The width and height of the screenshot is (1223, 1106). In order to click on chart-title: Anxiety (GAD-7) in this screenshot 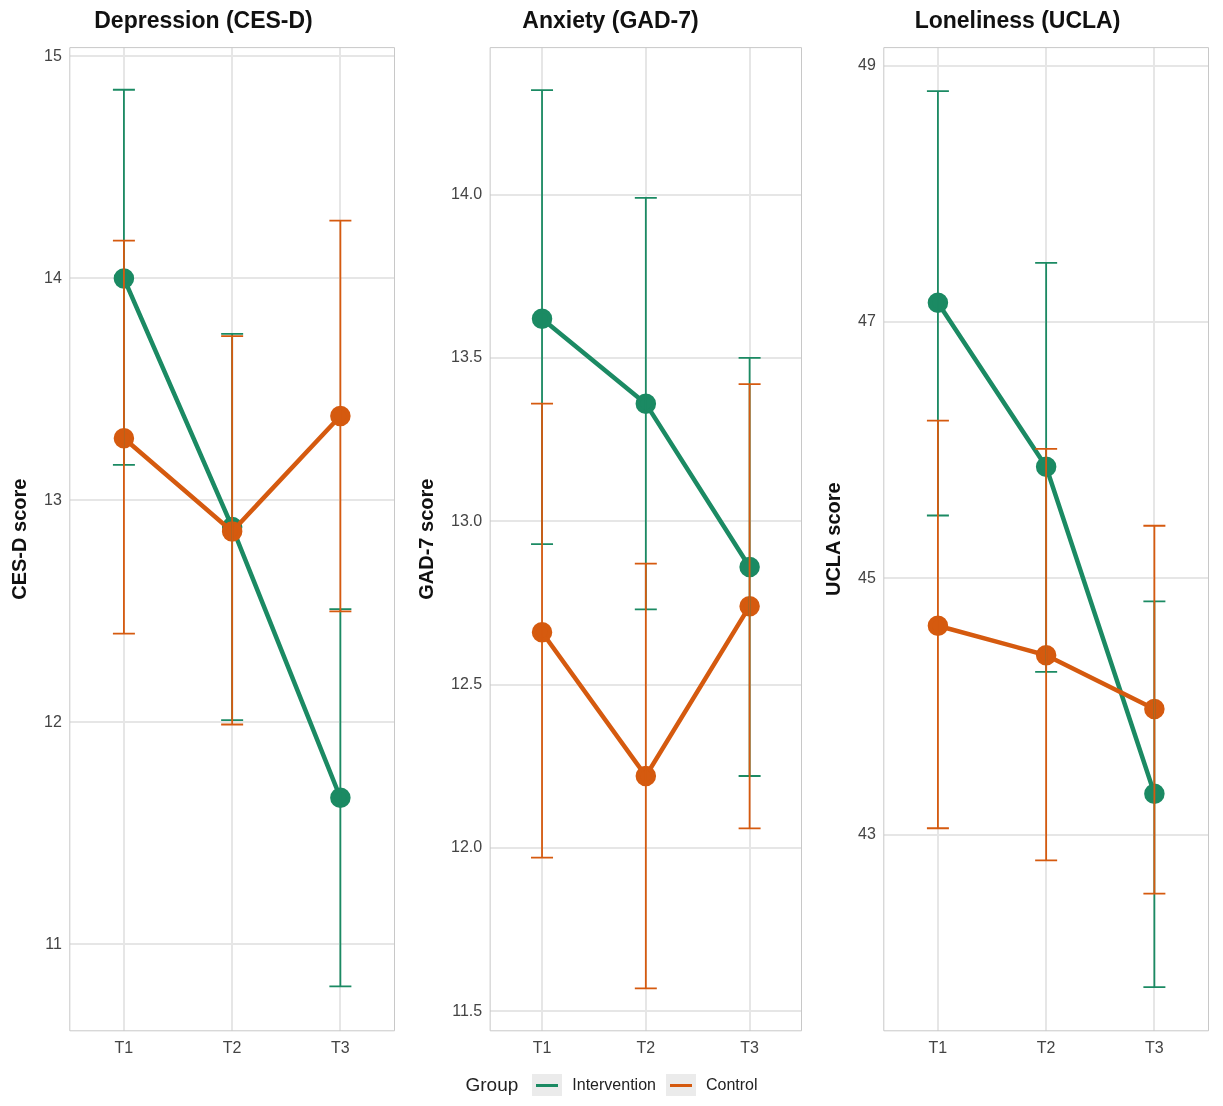, I will do `click(610, 20)`.